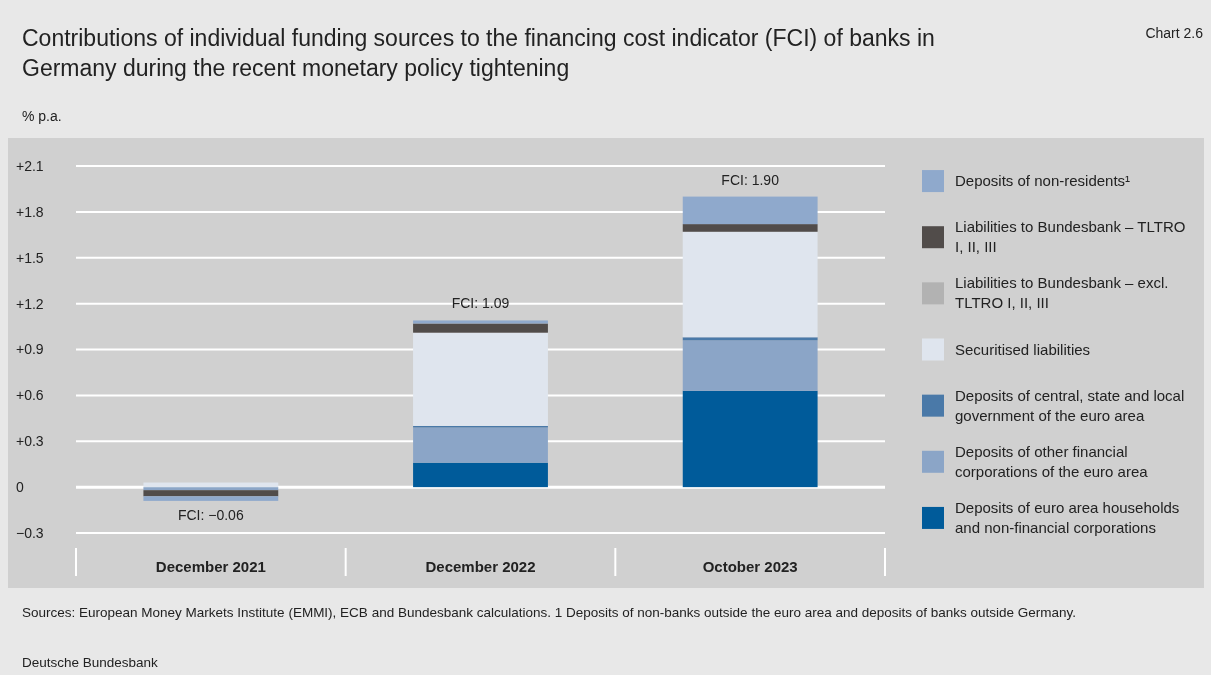 The width and height of the screenshot is (1211, 675). Describe the element at coordinates (1070, 237) in the screenshot. I see `legend-label: Liabilities to Bundesbank – TLTRO I, II, III` at that location.